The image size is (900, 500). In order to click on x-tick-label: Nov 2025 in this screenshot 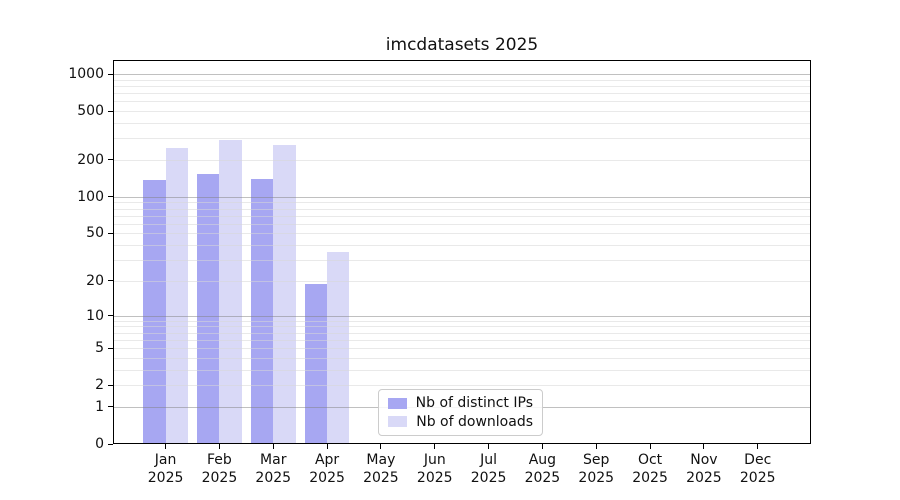, I will do `click(704, 469)`.